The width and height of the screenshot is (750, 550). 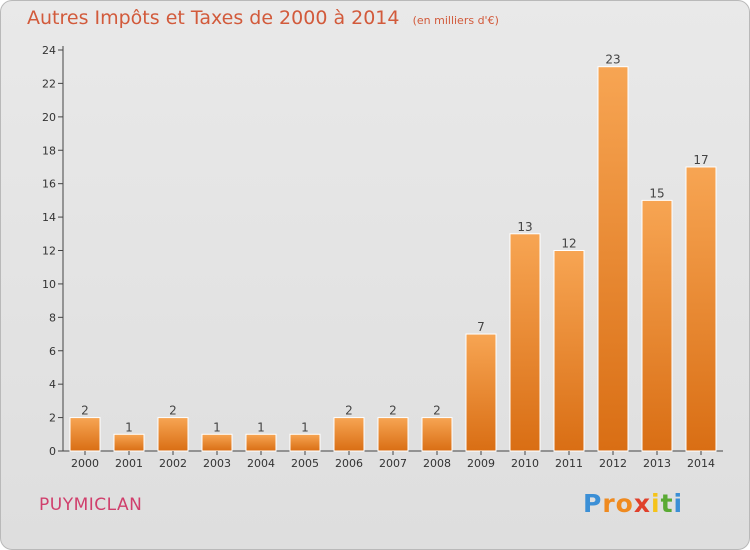 What do you see at coordinates (569, 351) in the screenshot?
I see `bar-2011` at bounding box center [569, 351].